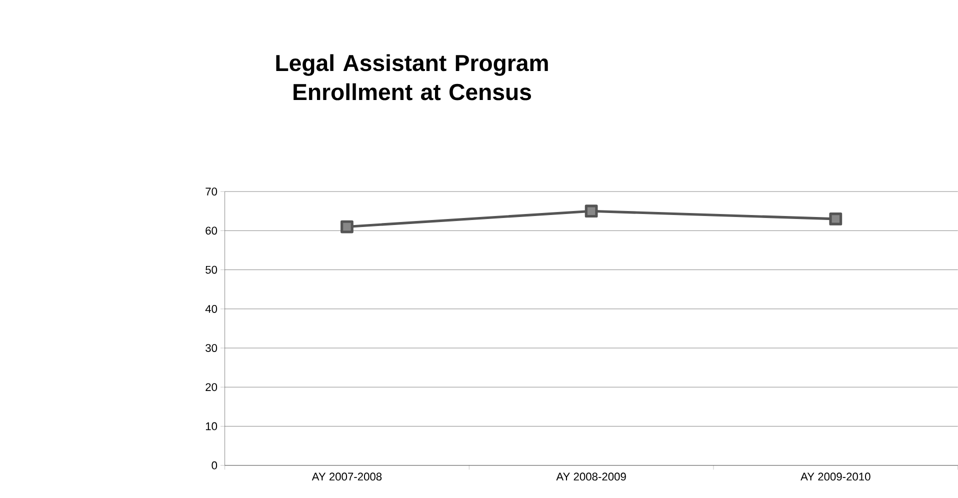 The image size is (958, 498). Describe the element at coordinates (212, 230) in the screenshot. I see `y-tick-label: 60` at that location.